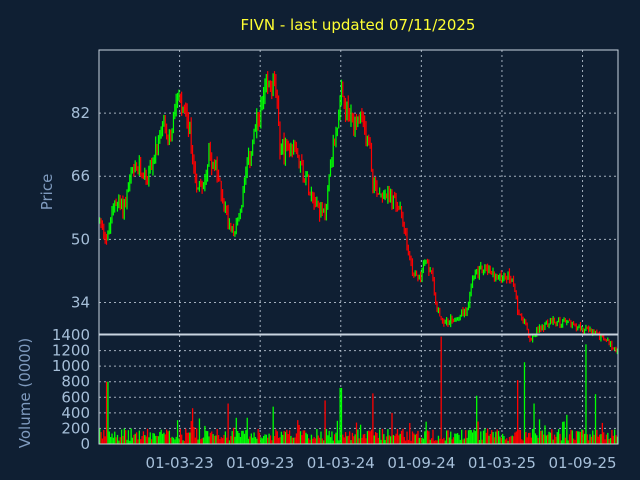 The width and height of the screenshot is (640, 480). I want to click on date-tick-label: 01-03-24, so click(341, 463).